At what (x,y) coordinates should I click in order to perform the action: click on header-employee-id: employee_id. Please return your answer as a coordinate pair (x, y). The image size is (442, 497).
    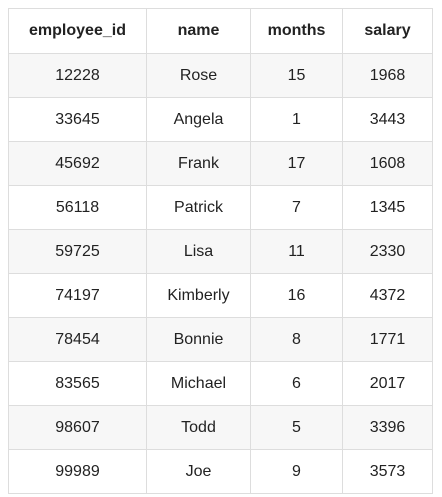
    Looking at the image, I should click on (77, 31).